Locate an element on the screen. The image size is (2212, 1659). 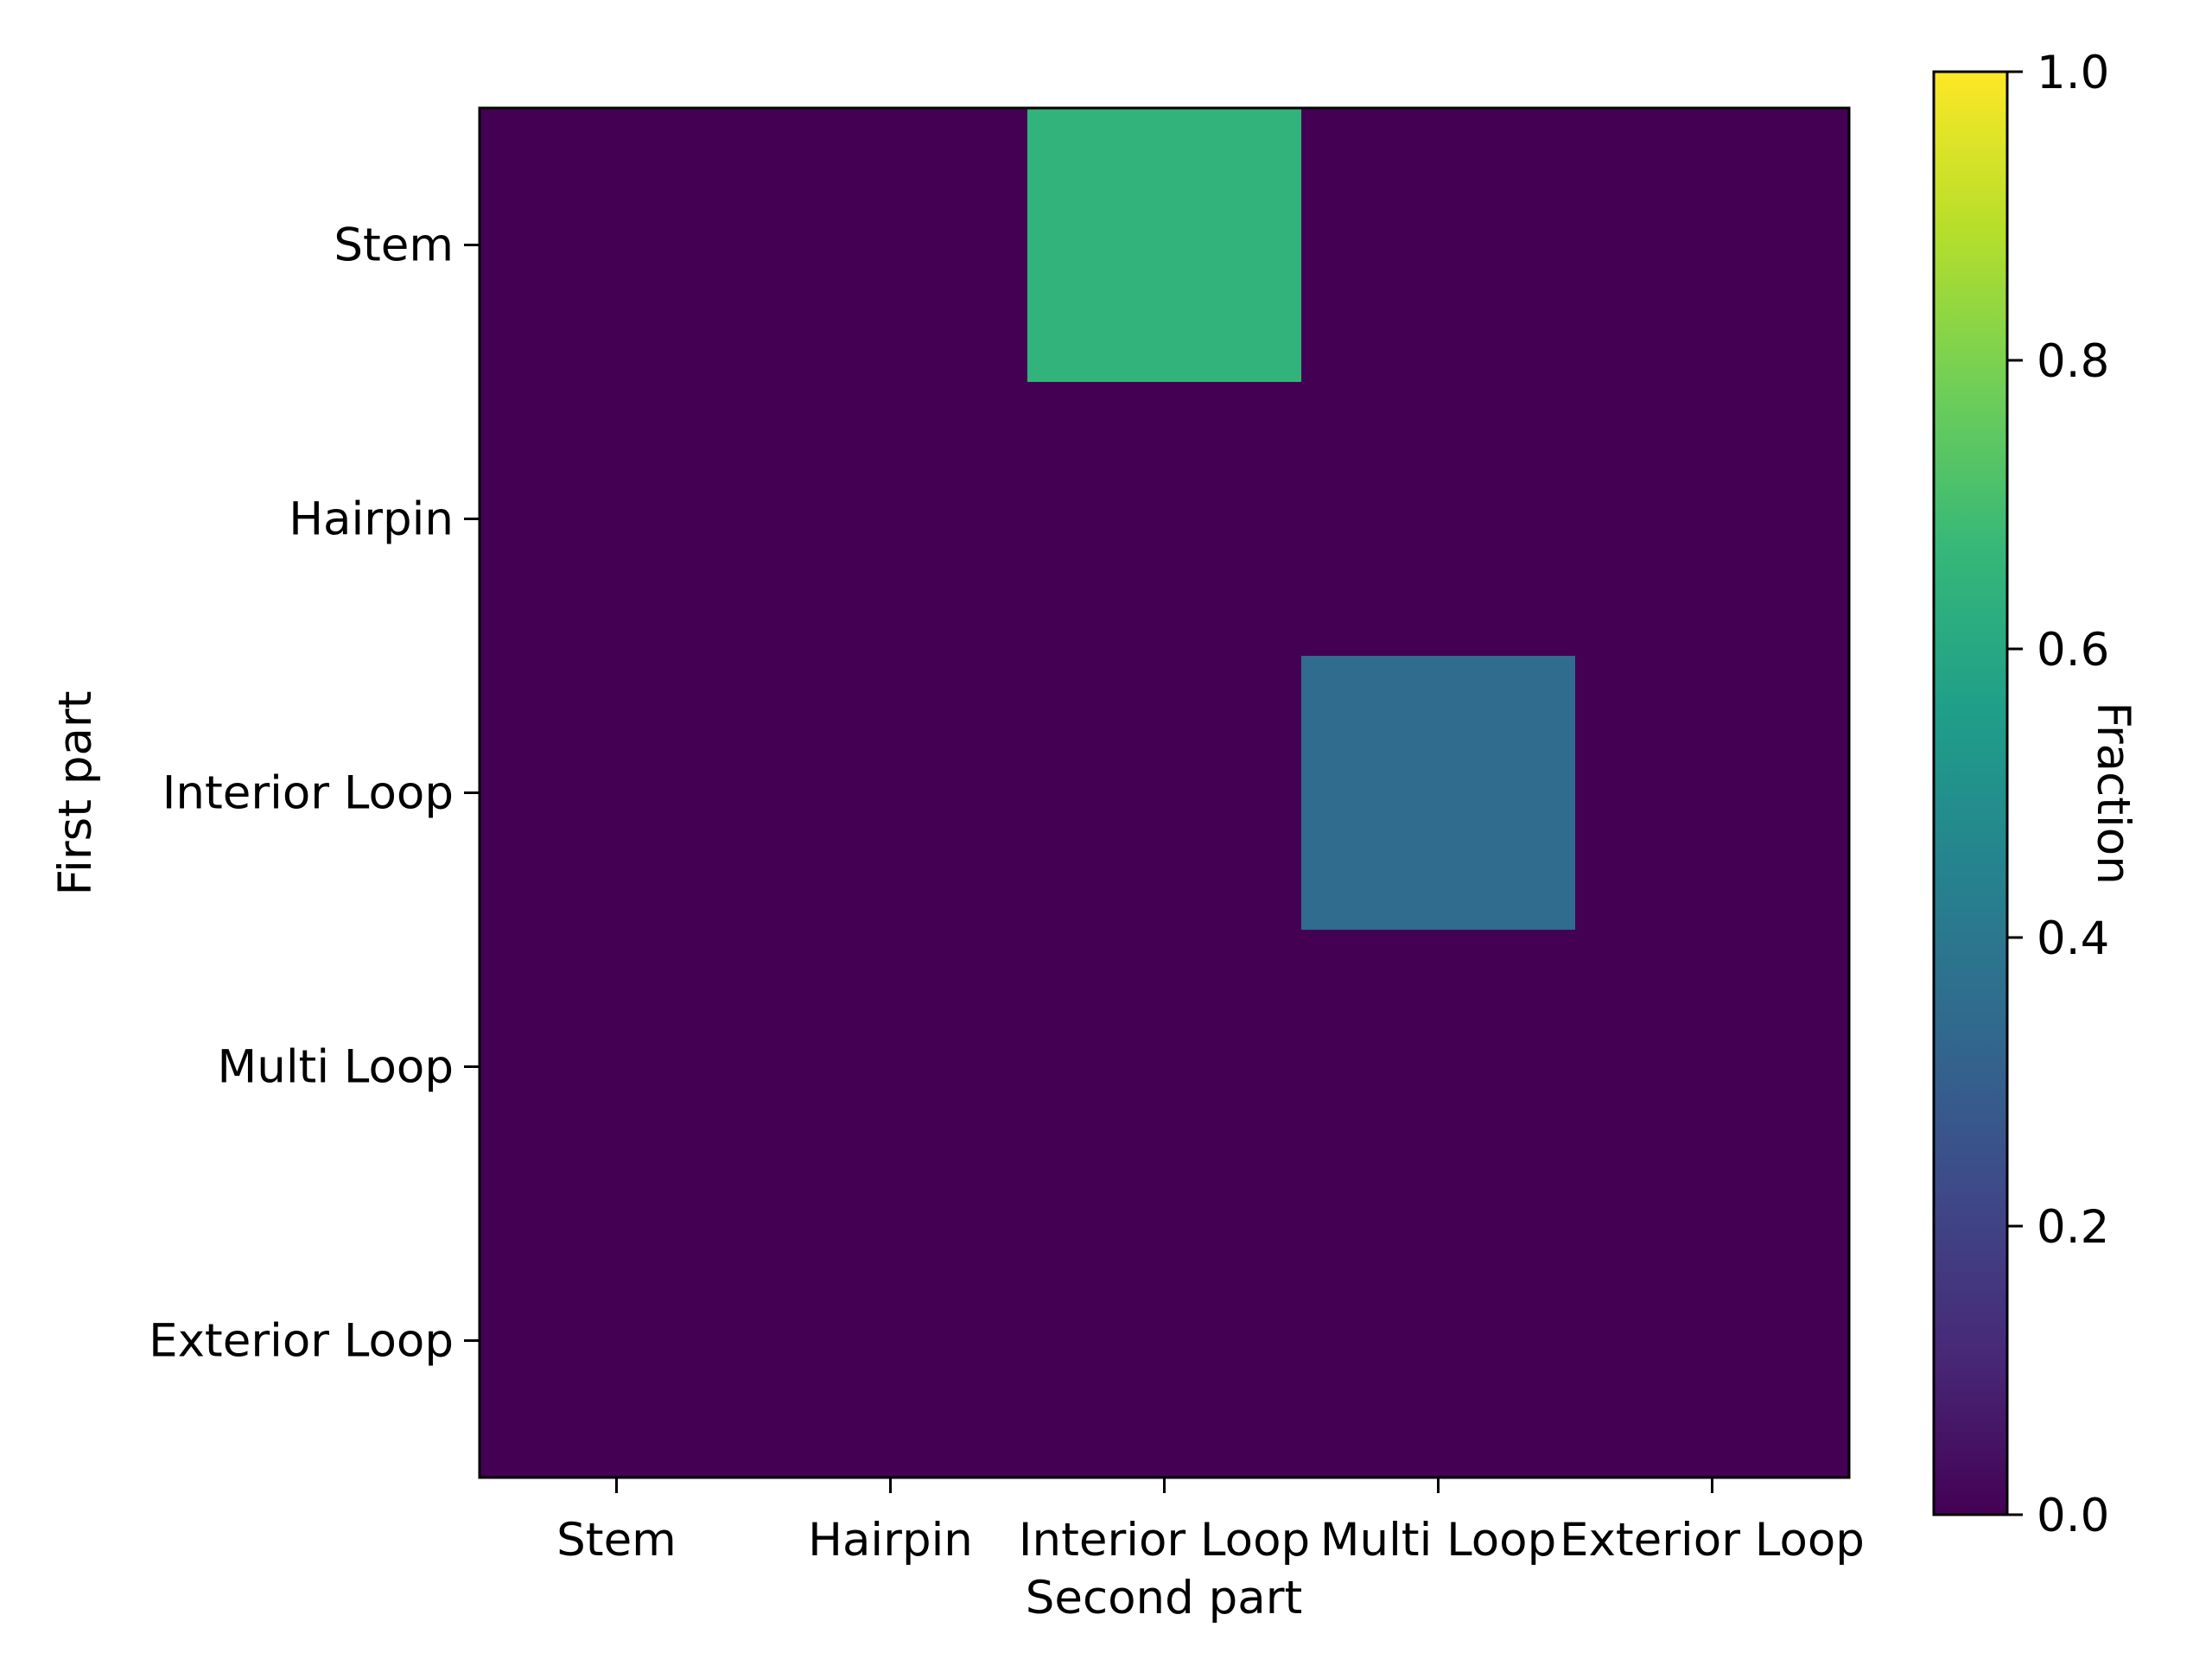
y-axis-label: First part is located at coordinates (75, 792).